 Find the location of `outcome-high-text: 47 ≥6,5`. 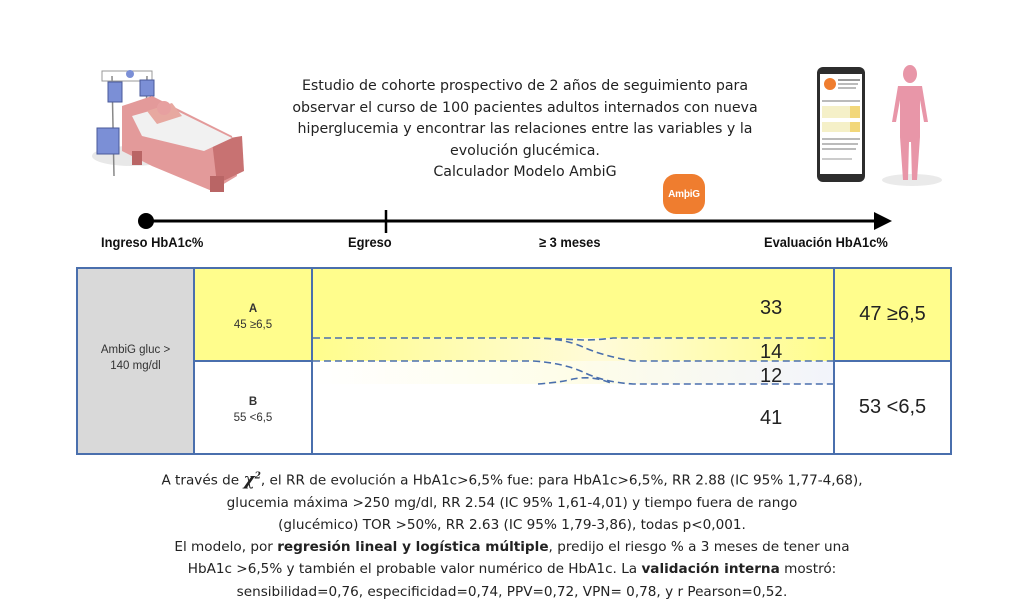

outcome-high-text: 47 ≥6,5 is located at coordinates (892, 314).